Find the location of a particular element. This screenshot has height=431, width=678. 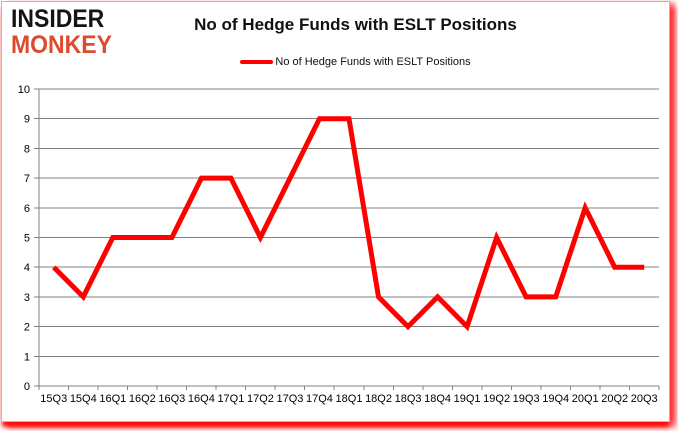

y-tick-label: 3 is located at coordinates (27, 298).